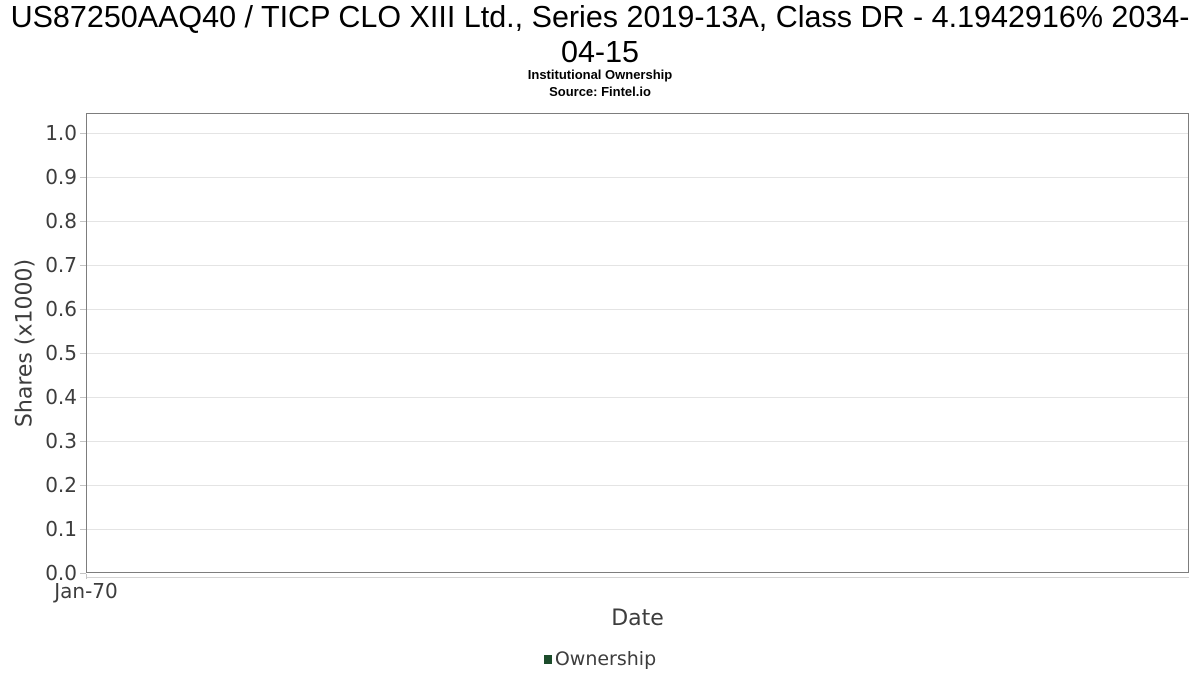 Image resolution: width=1200 pixels, height=675 pixels. Describe the element at coordinates (61, 353) in the screenshot. I see `y-tick-label: 0.5` at that location.